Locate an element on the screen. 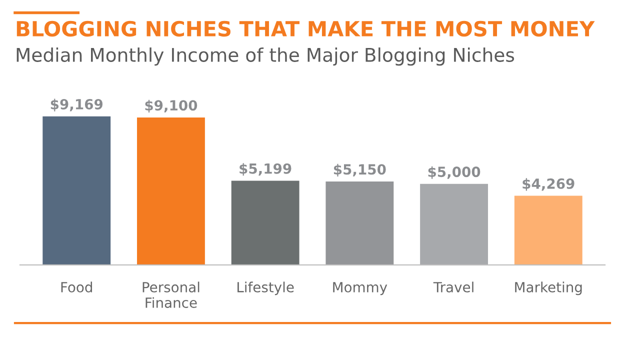  data-label: $9,100 is located at coordinates (171, 106).